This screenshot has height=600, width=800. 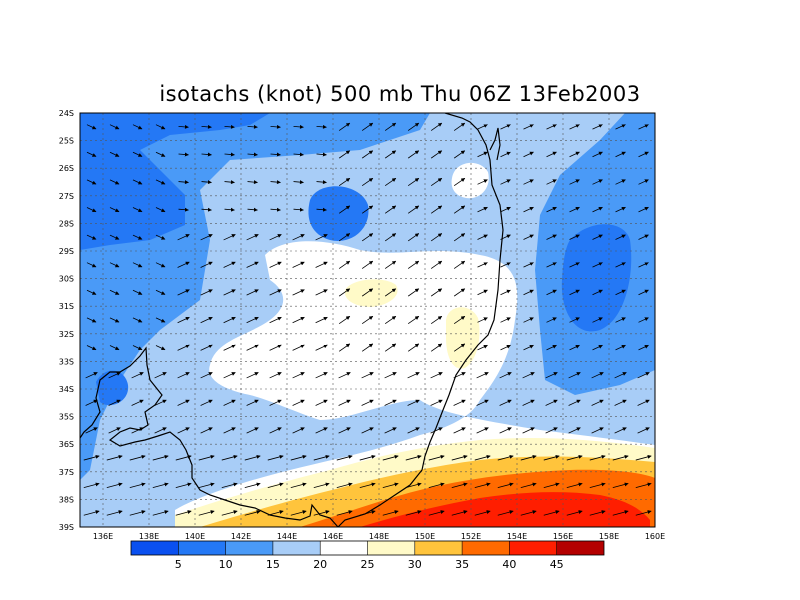 I want to click on lon-label: 148E, so click(x=379, y=536).